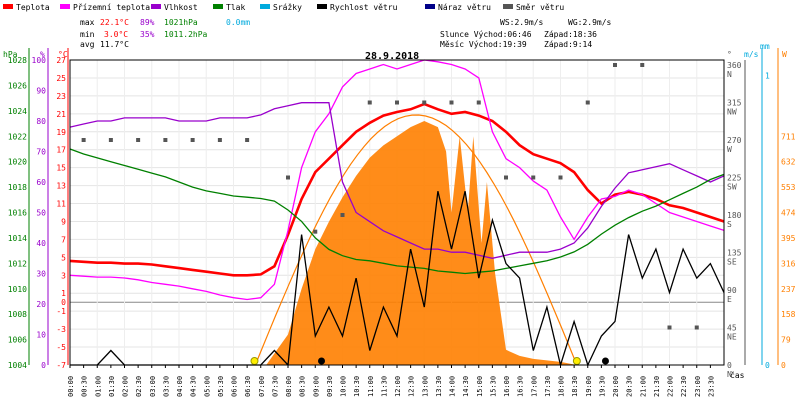  Describe the element at coordinates (181, 22) in the screenshot. I see `max-press: 1021hPa` at that location.